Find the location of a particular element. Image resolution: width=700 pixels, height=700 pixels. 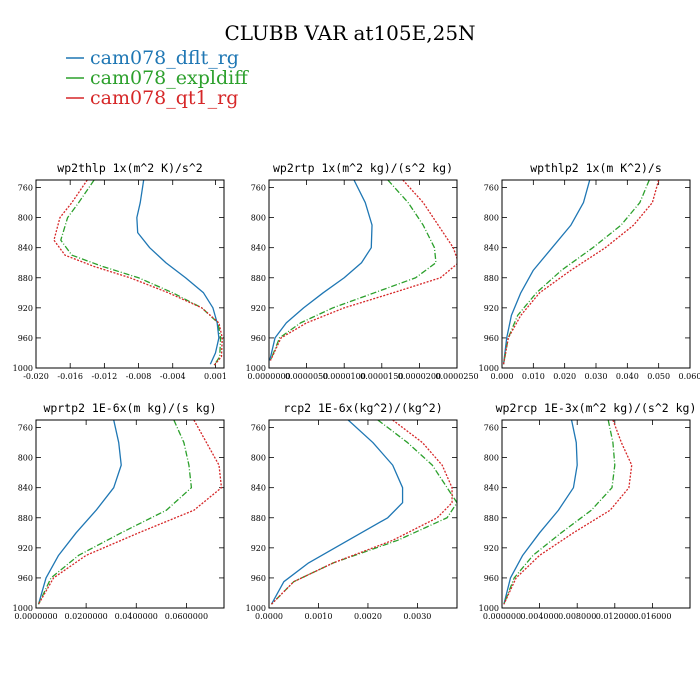

panel-title: wp2rtp 1x(m^2 kg)/(s^2 kg) is located at coordinates (363, 168).